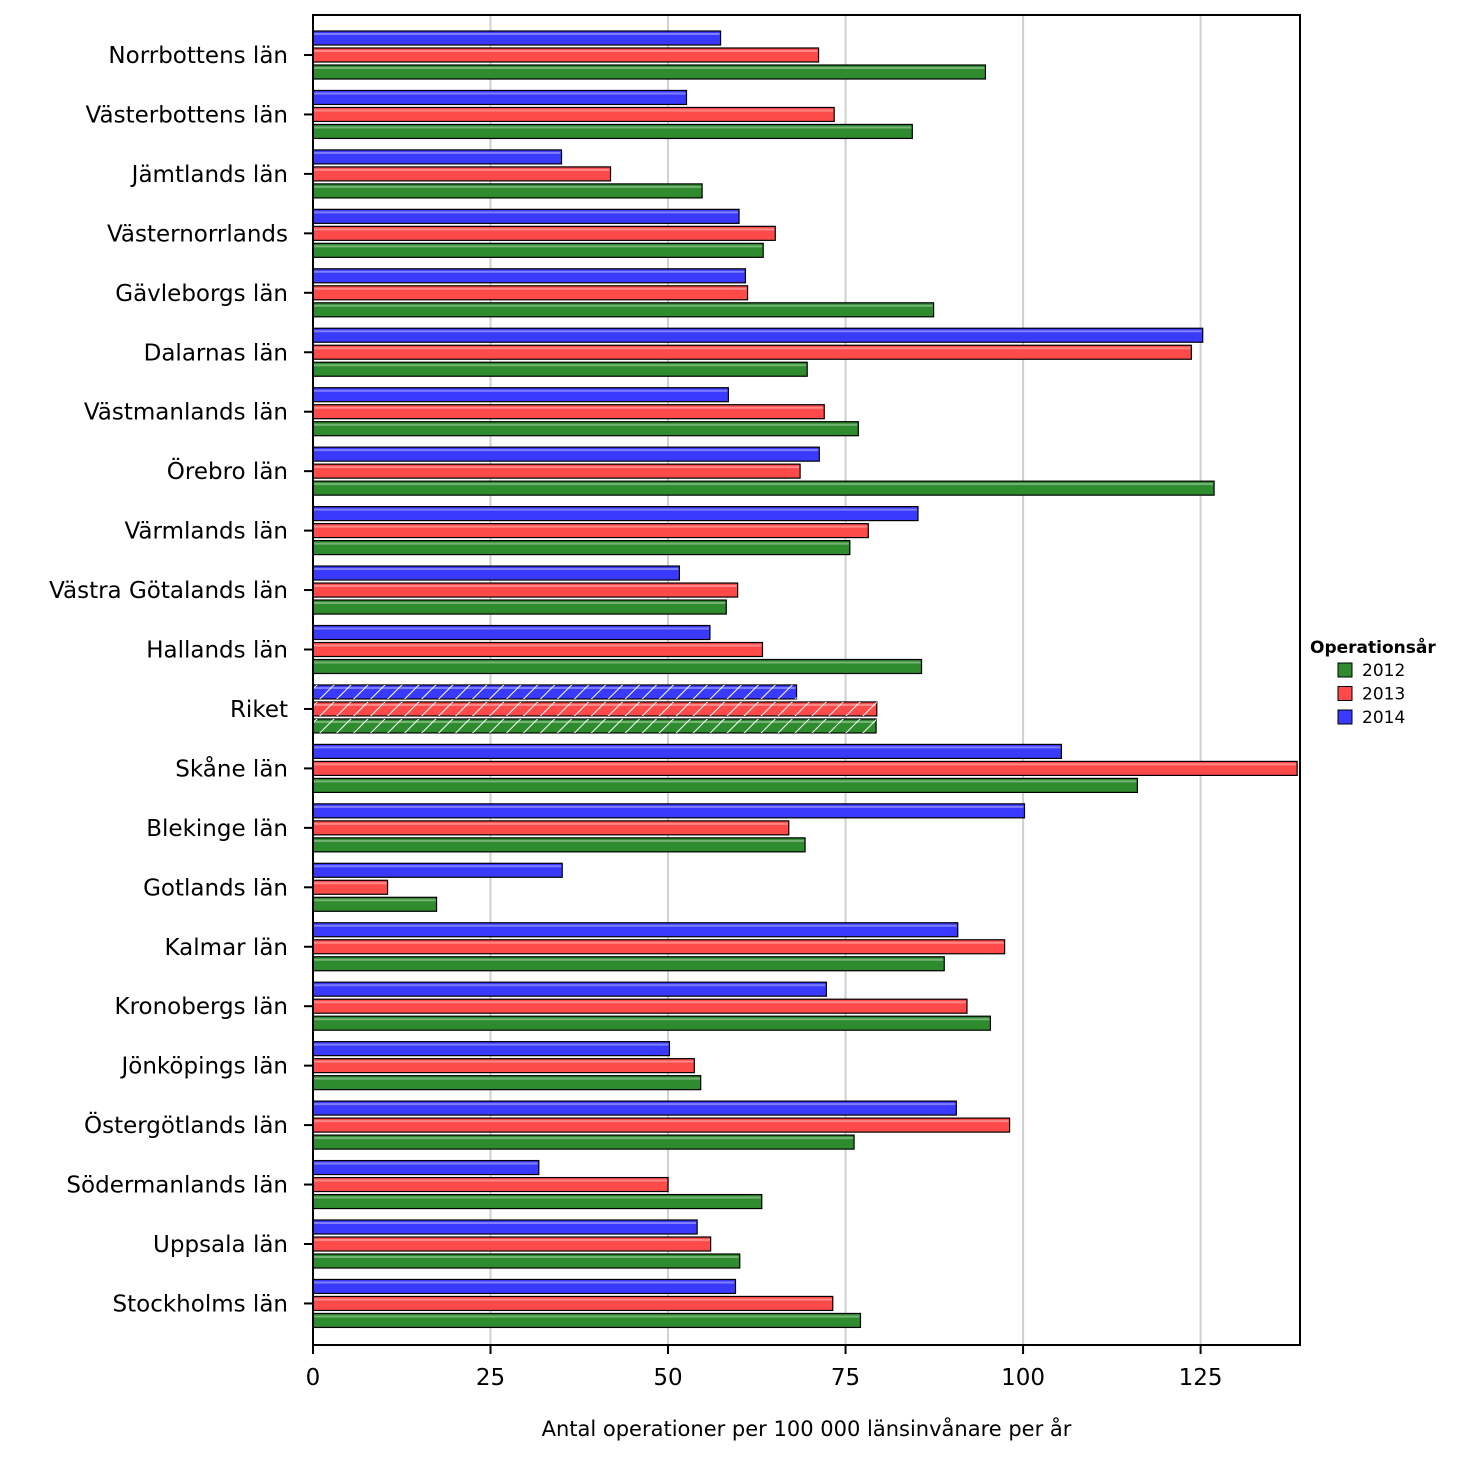  Describe the element at coordinates (667, 1378) in the screenshot. I see `x-tick-label: 50` at that location.